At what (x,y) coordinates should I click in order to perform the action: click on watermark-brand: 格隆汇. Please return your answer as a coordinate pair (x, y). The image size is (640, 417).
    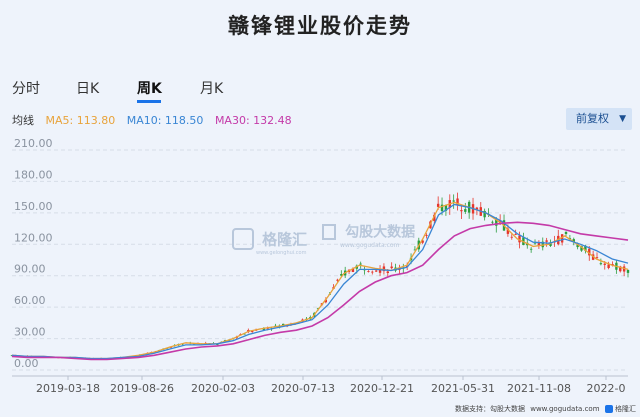
    Looking at the image, I should click on (285, 239).